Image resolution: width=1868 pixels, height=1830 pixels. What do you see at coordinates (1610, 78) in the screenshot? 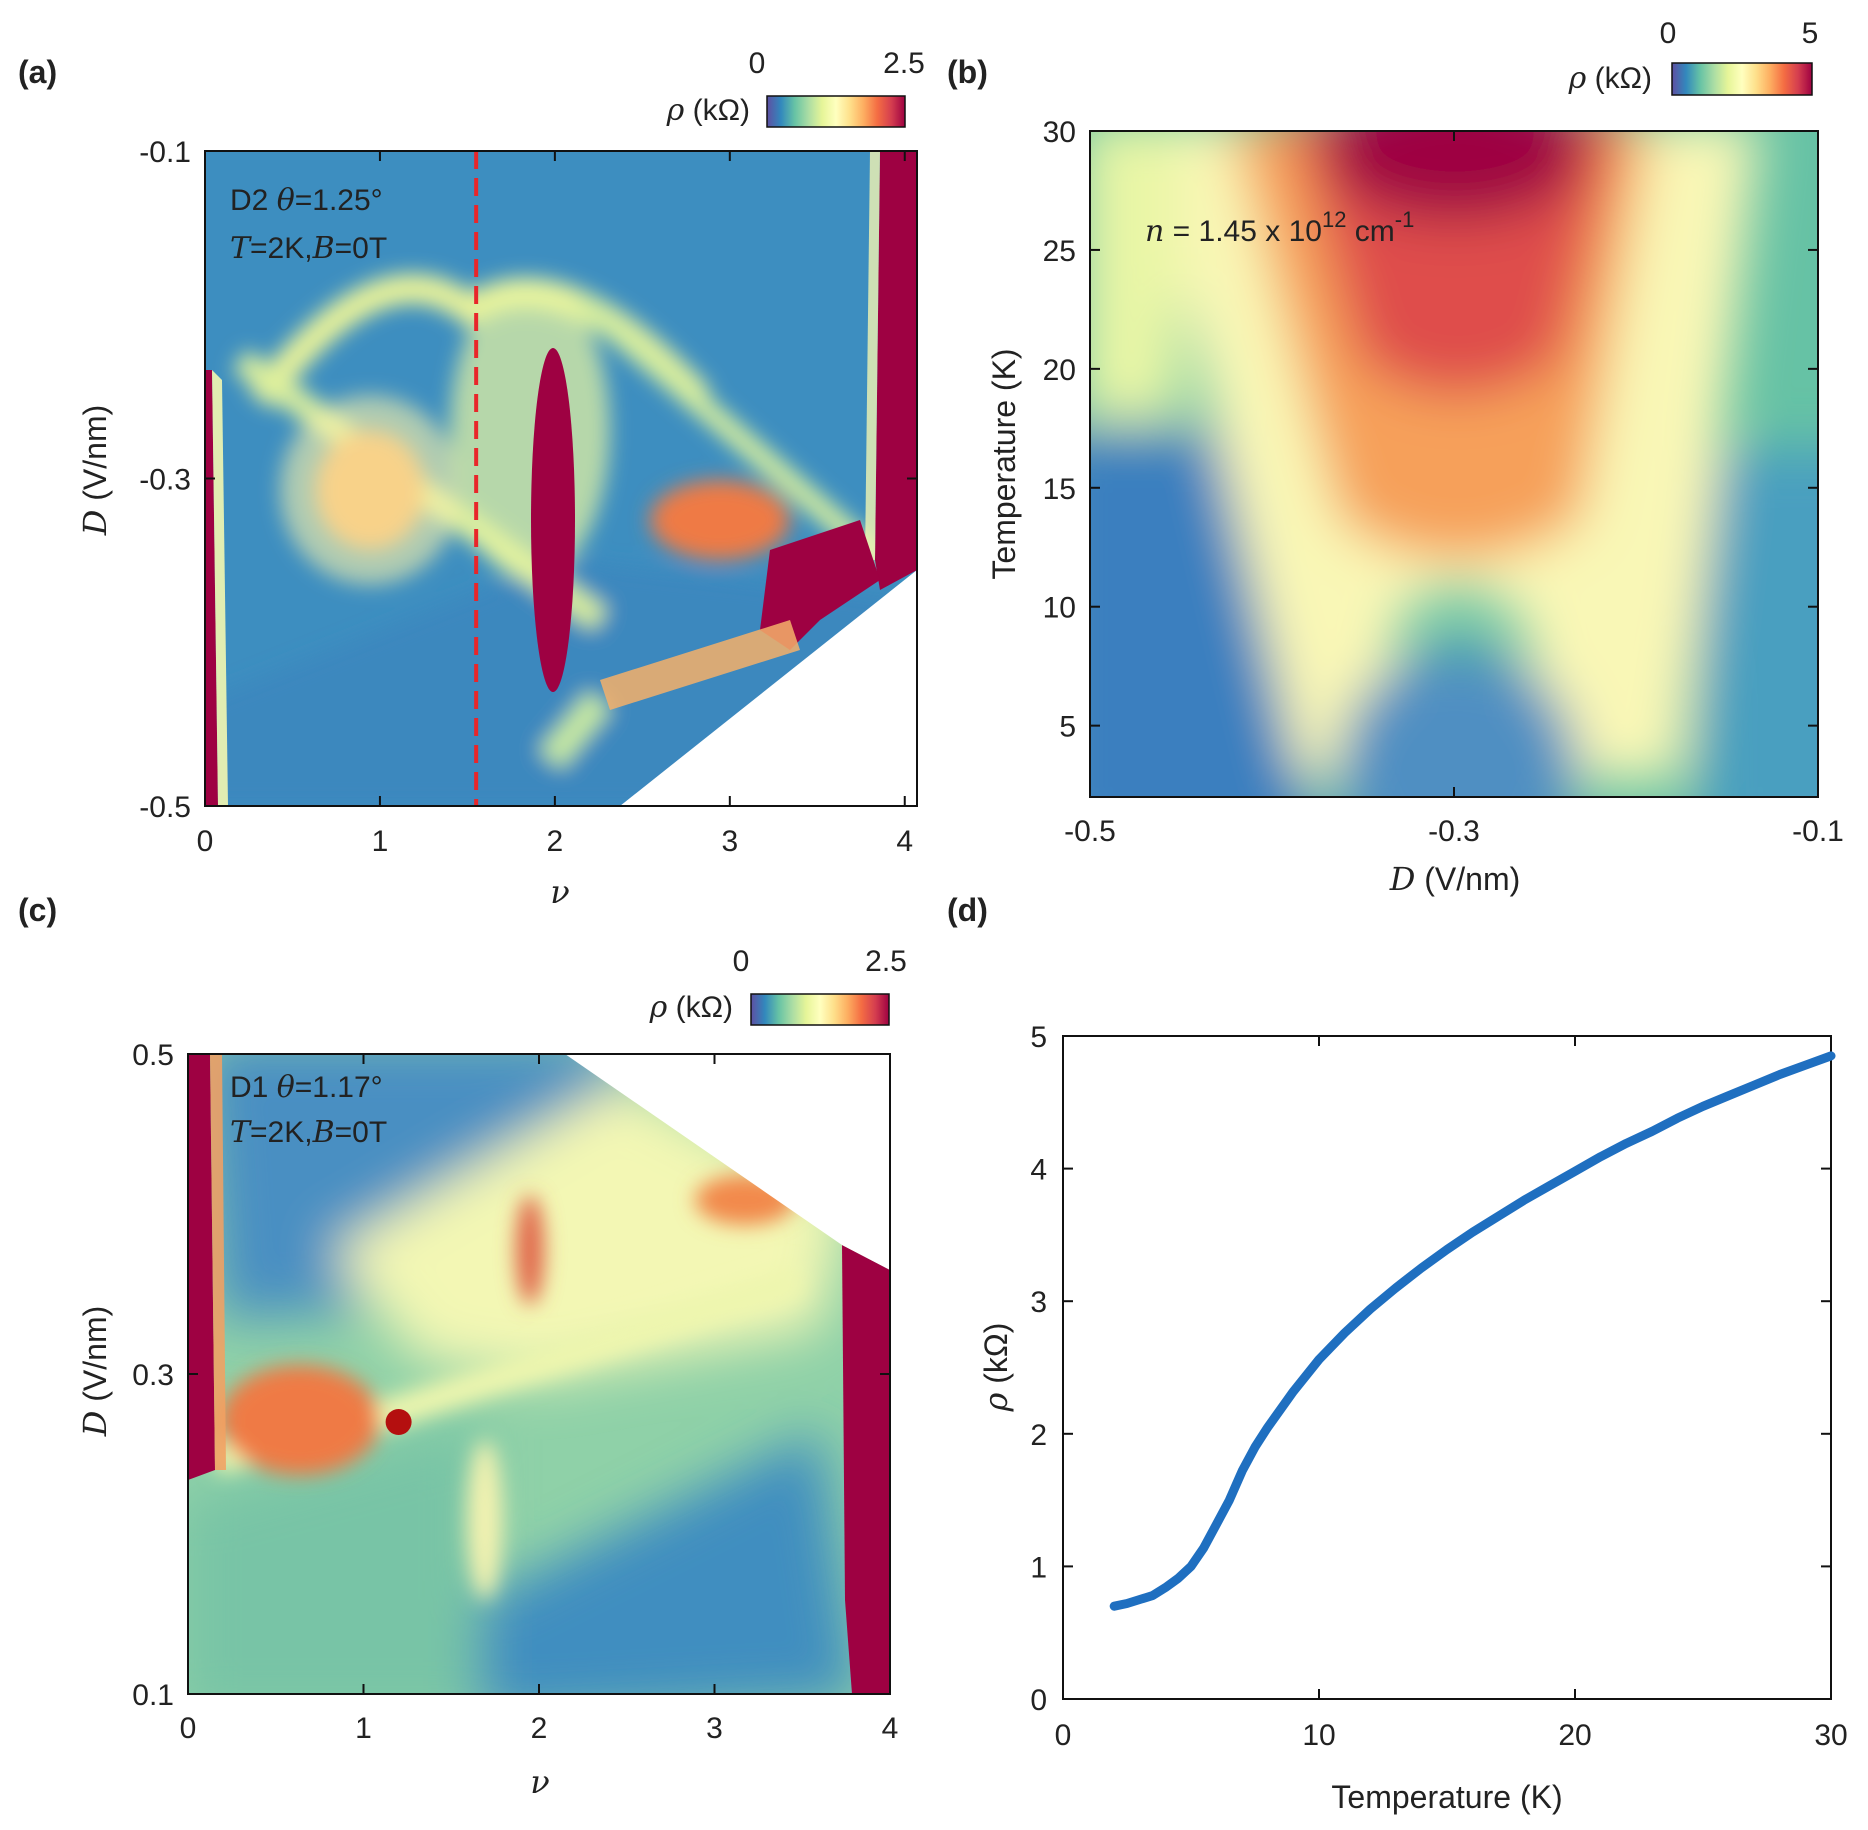
I see `colorbar-b-label: ρ (kΩ)` at bounding box center [1610, 78].